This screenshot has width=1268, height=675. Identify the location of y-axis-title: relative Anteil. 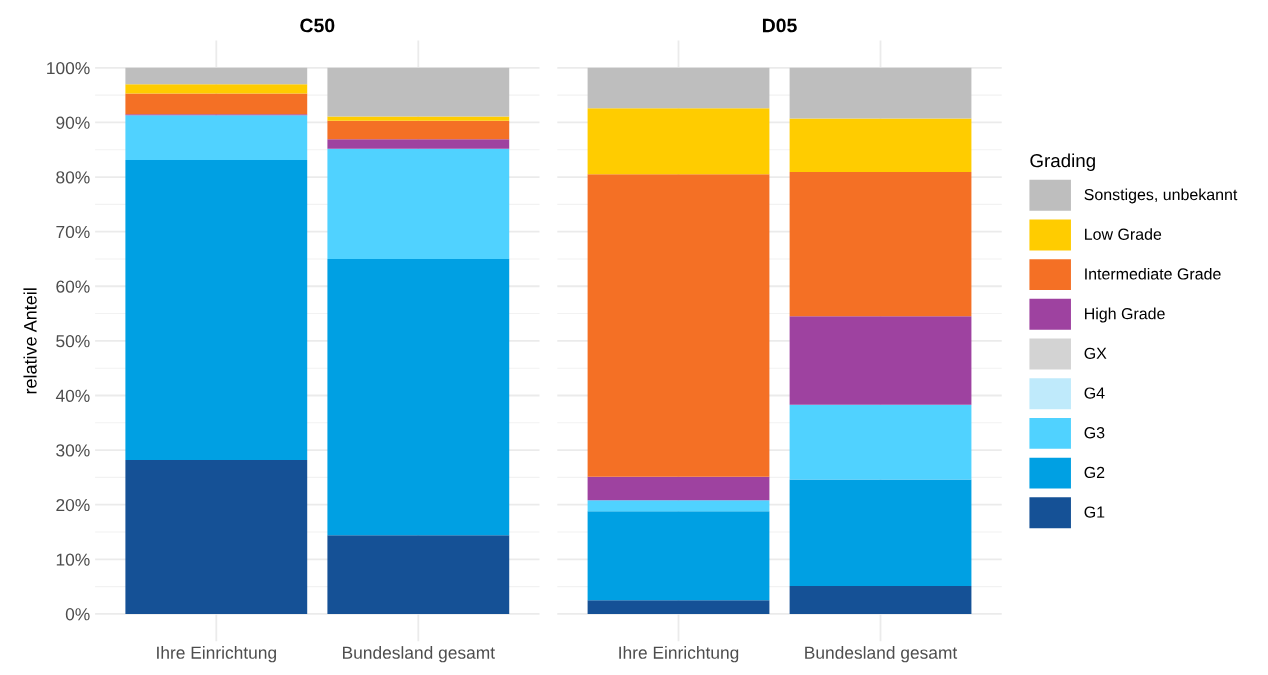
(30, 341).